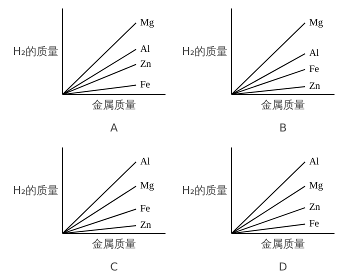  Describe the element at coordinates (283, 128) in the screenshot. I see `text: B` at that location.